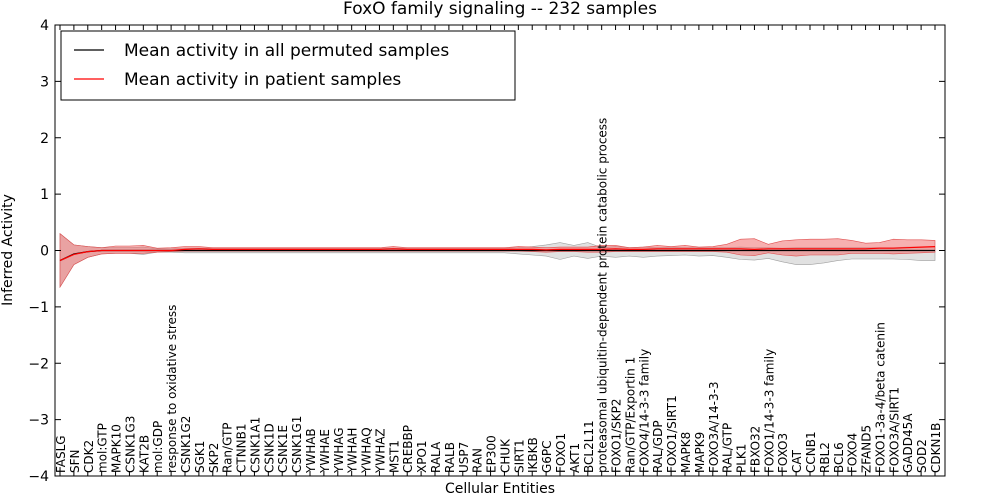 Image resolution: width=1000 pixels, height=500 pixels. Describe the element at coordinates (255, 445) in the screenshot. I see `x-tick-label: CSNK1A1` at that location.